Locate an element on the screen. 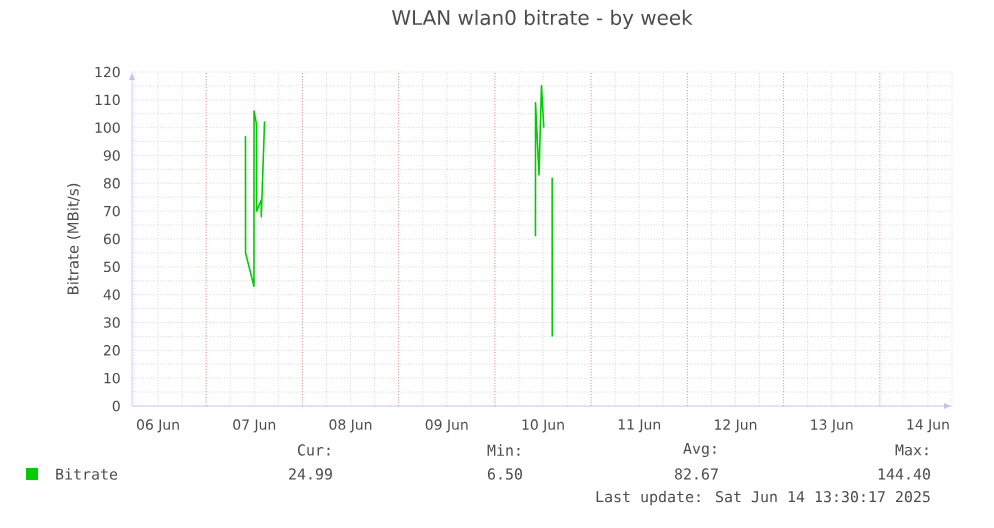  chart-title: WLAN wlan0 bitrate - by week is located at coordinates (542, 19).